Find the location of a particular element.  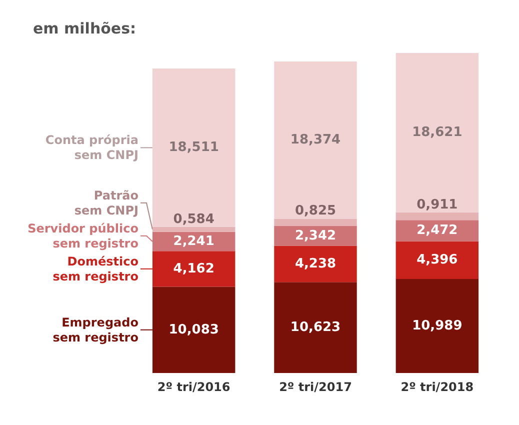

legend-label: Doméstico sem registro is located at coordinates (95, 269).